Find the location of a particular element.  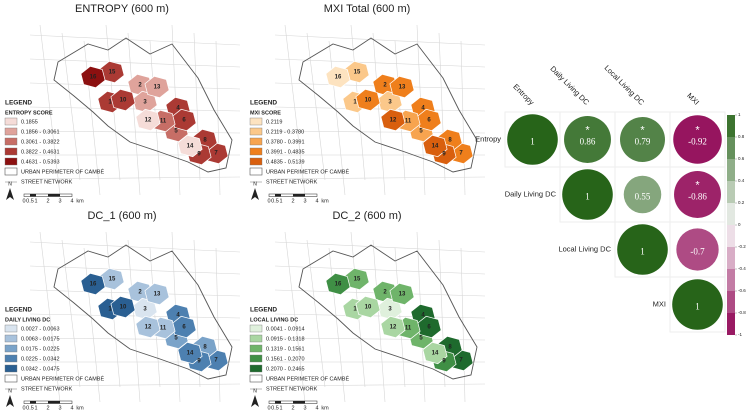

legend-heading: LEGEND is located at coordinates (18, 310).